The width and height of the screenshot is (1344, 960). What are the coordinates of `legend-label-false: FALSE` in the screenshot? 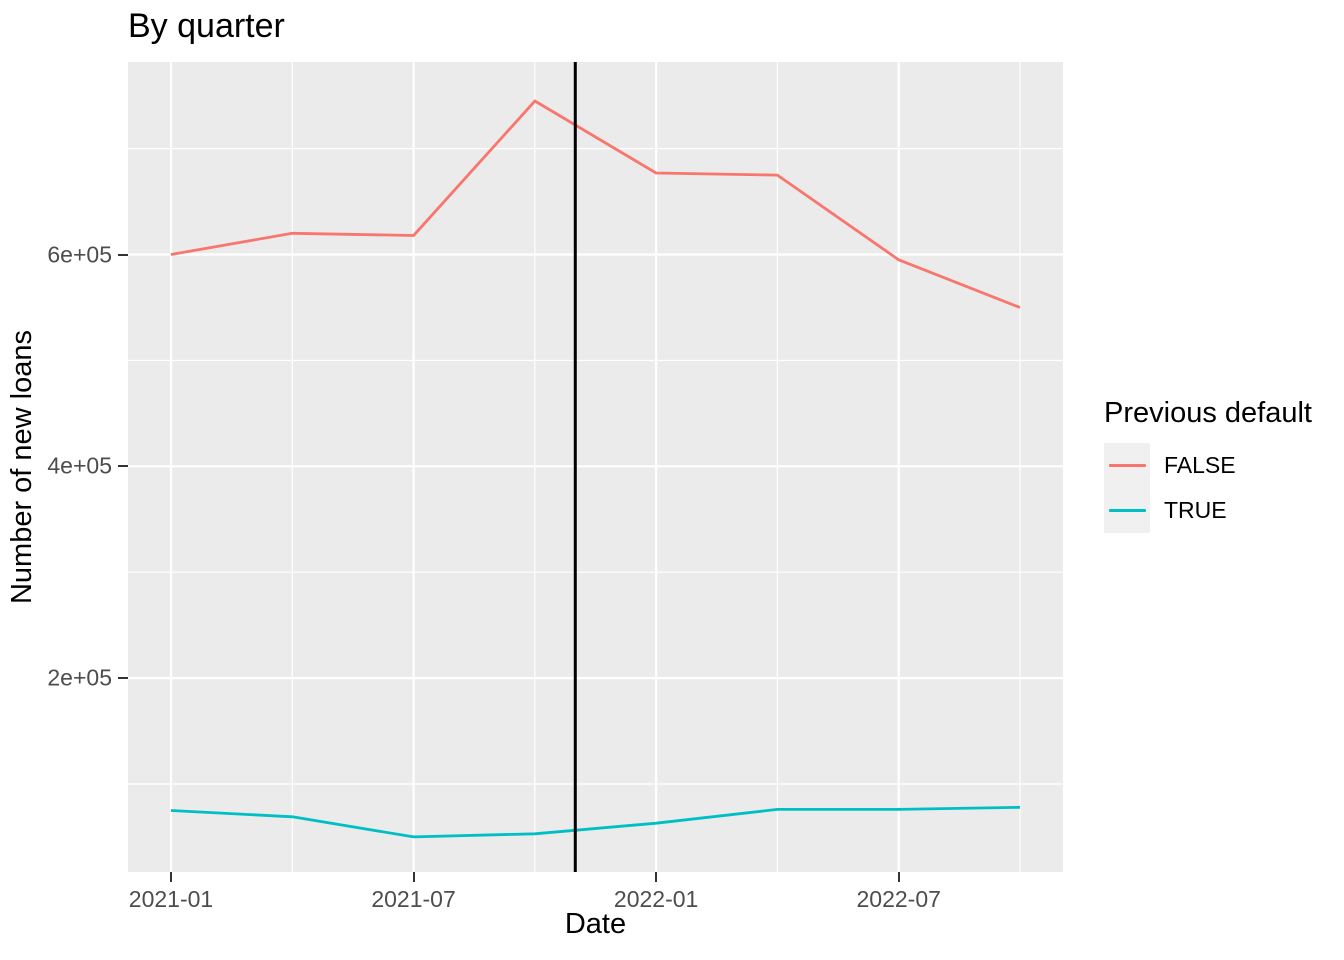 It's located at (1200, 464).